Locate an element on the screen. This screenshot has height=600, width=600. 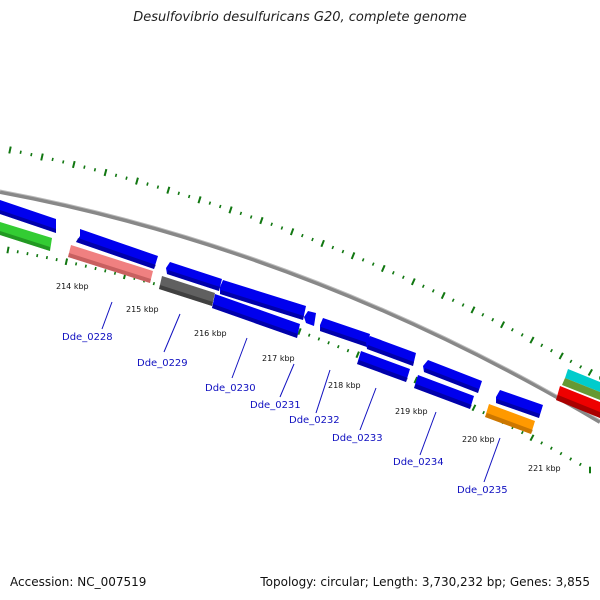
gene-arrow-dde0233-lower is located at coordinates (383, 366).